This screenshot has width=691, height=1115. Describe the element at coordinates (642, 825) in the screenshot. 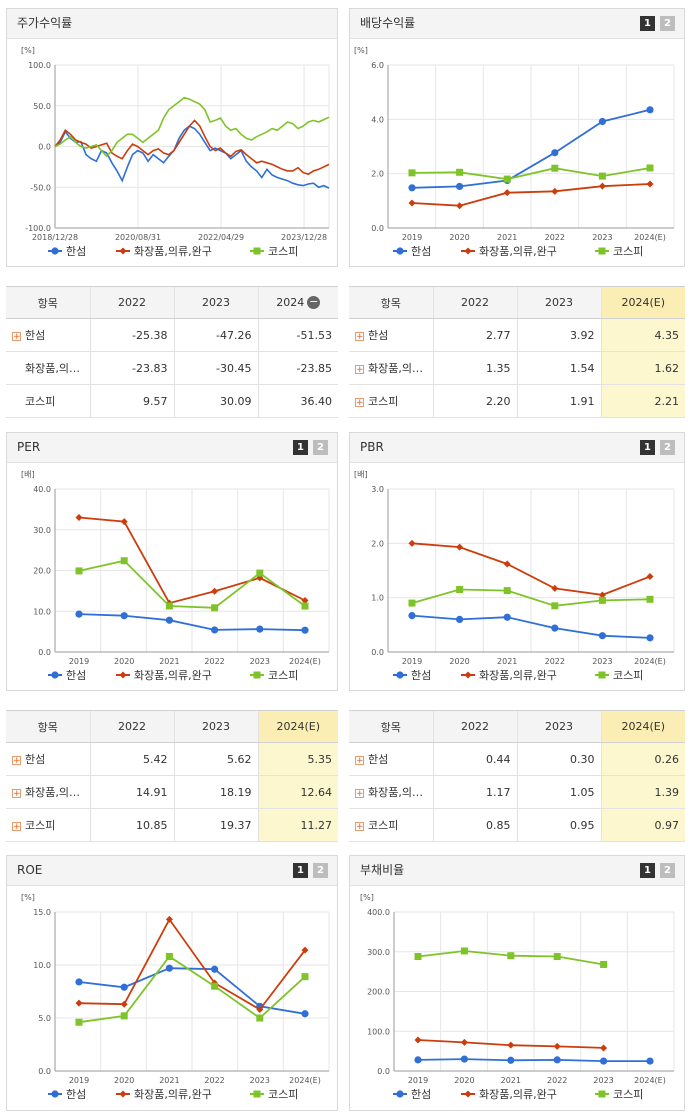

I see `cell-value: 0.97` at that location.